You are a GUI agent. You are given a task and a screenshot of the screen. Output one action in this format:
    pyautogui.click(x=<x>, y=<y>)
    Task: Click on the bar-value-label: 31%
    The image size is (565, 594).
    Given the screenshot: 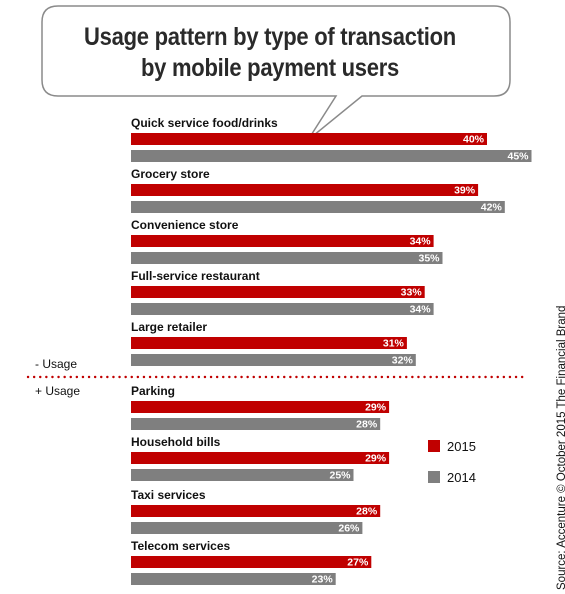 What is the action you would take?
    pyautogui.click(x=394, y=344)
    